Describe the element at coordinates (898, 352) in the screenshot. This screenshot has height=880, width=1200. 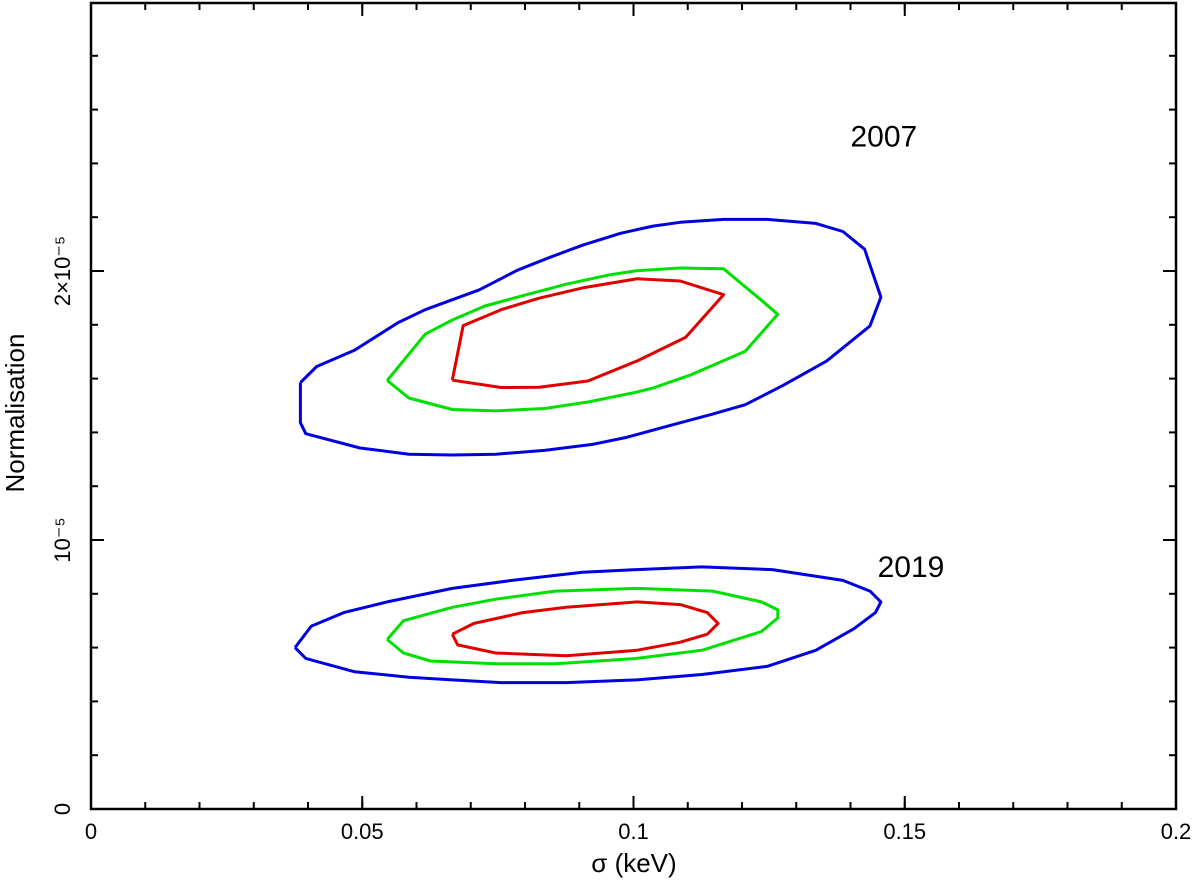
I see `annotations: 2007 2019` at that location.